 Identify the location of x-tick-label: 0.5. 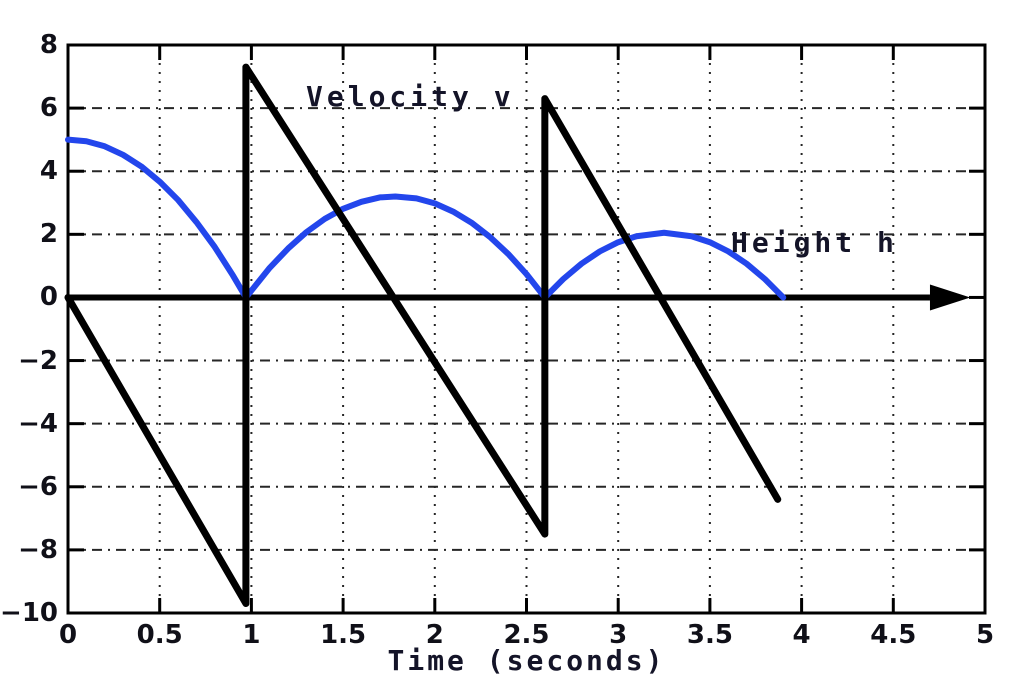
(159, 635).